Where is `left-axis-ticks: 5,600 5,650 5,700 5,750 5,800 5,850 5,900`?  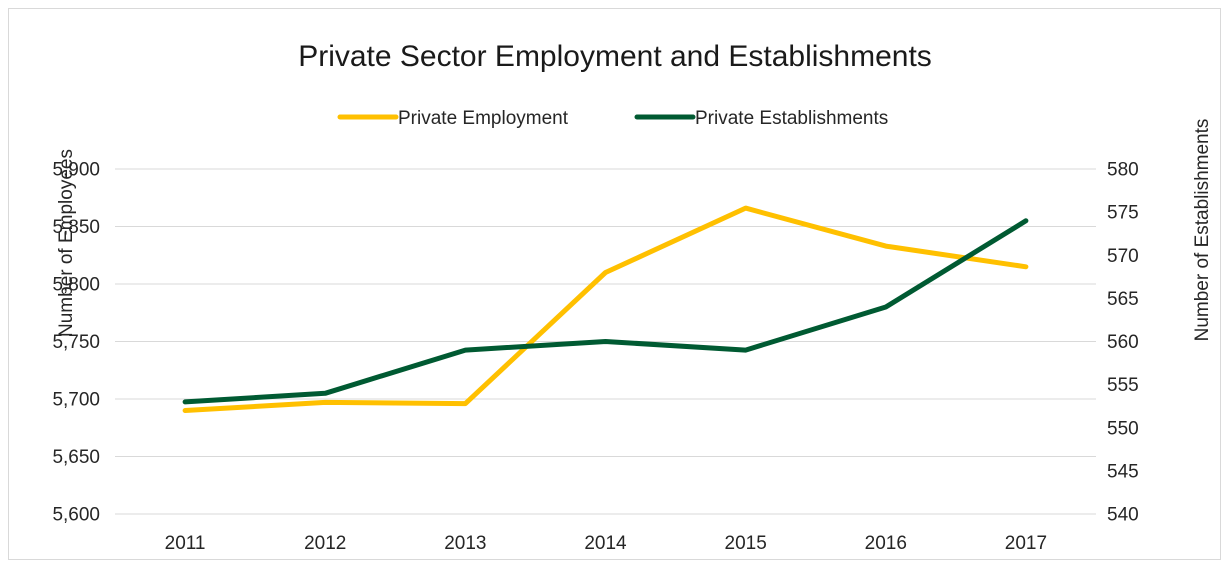
left-axis-ticks: 5,600 5,650 5,700 5,750 5,800 5,850 5,900 is located at coordinates (76, 343).